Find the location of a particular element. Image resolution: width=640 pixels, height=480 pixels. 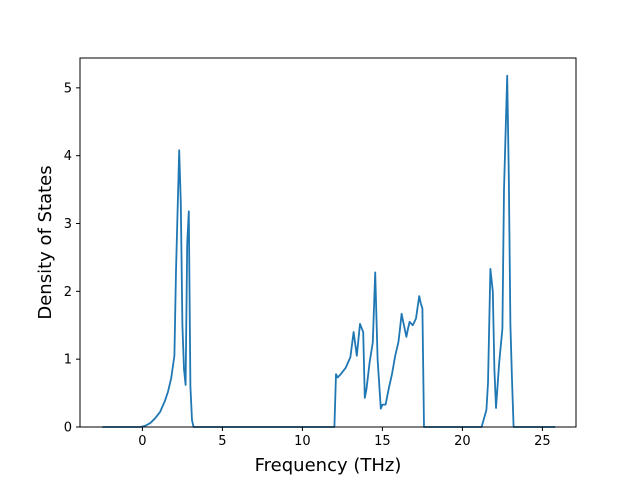

y-tick-label: 1 is located at coordinates (68, 360).